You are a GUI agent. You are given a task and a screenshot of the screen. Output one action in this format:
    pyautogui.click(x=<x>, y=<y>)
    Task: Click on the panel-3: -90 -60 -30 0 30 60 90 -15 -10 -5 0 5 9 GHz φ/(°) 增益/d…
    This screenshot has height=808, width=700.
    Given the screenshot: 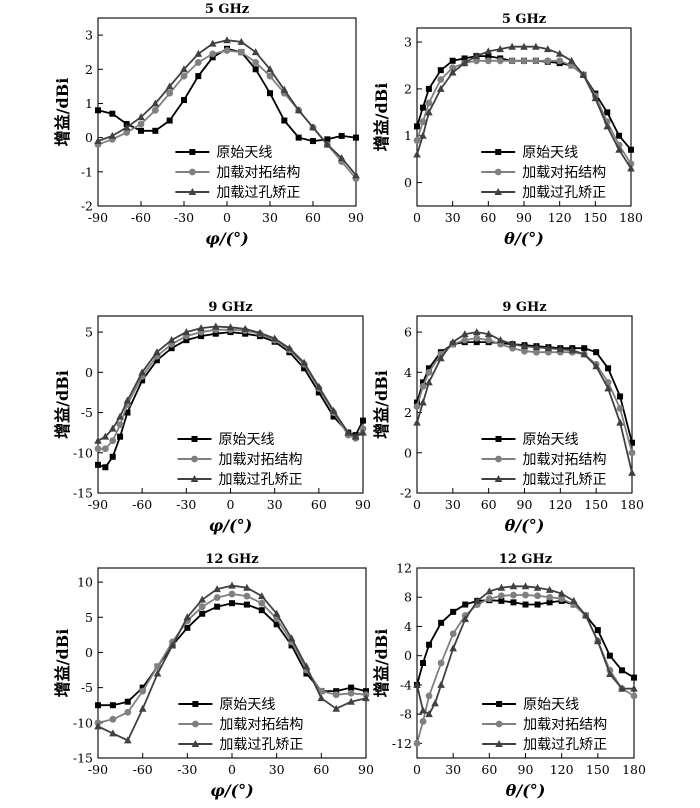 What is the action you would take?
    pyautogui.click(x=212, y=417)
    